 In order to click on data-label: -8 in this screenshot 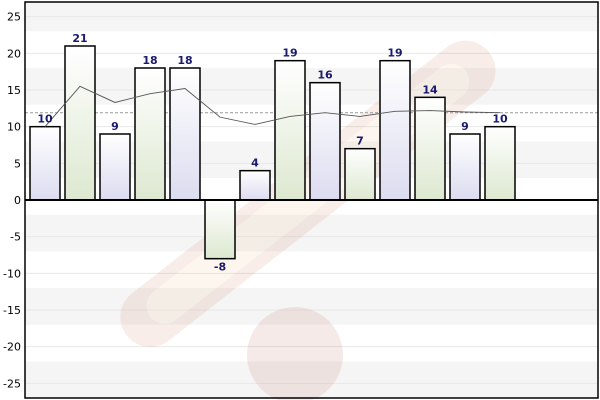, I will do `click(220, 267)`.